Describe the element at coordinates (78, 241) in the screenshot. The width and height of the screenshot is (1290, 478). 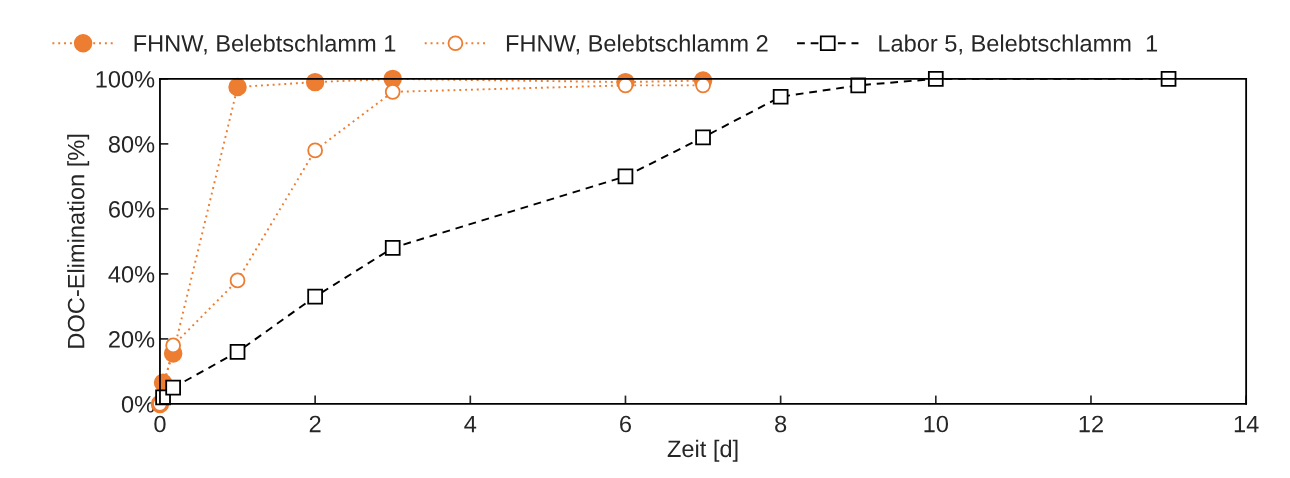
I see `y-axis-title: DOC-Elimination [%]` at that location.